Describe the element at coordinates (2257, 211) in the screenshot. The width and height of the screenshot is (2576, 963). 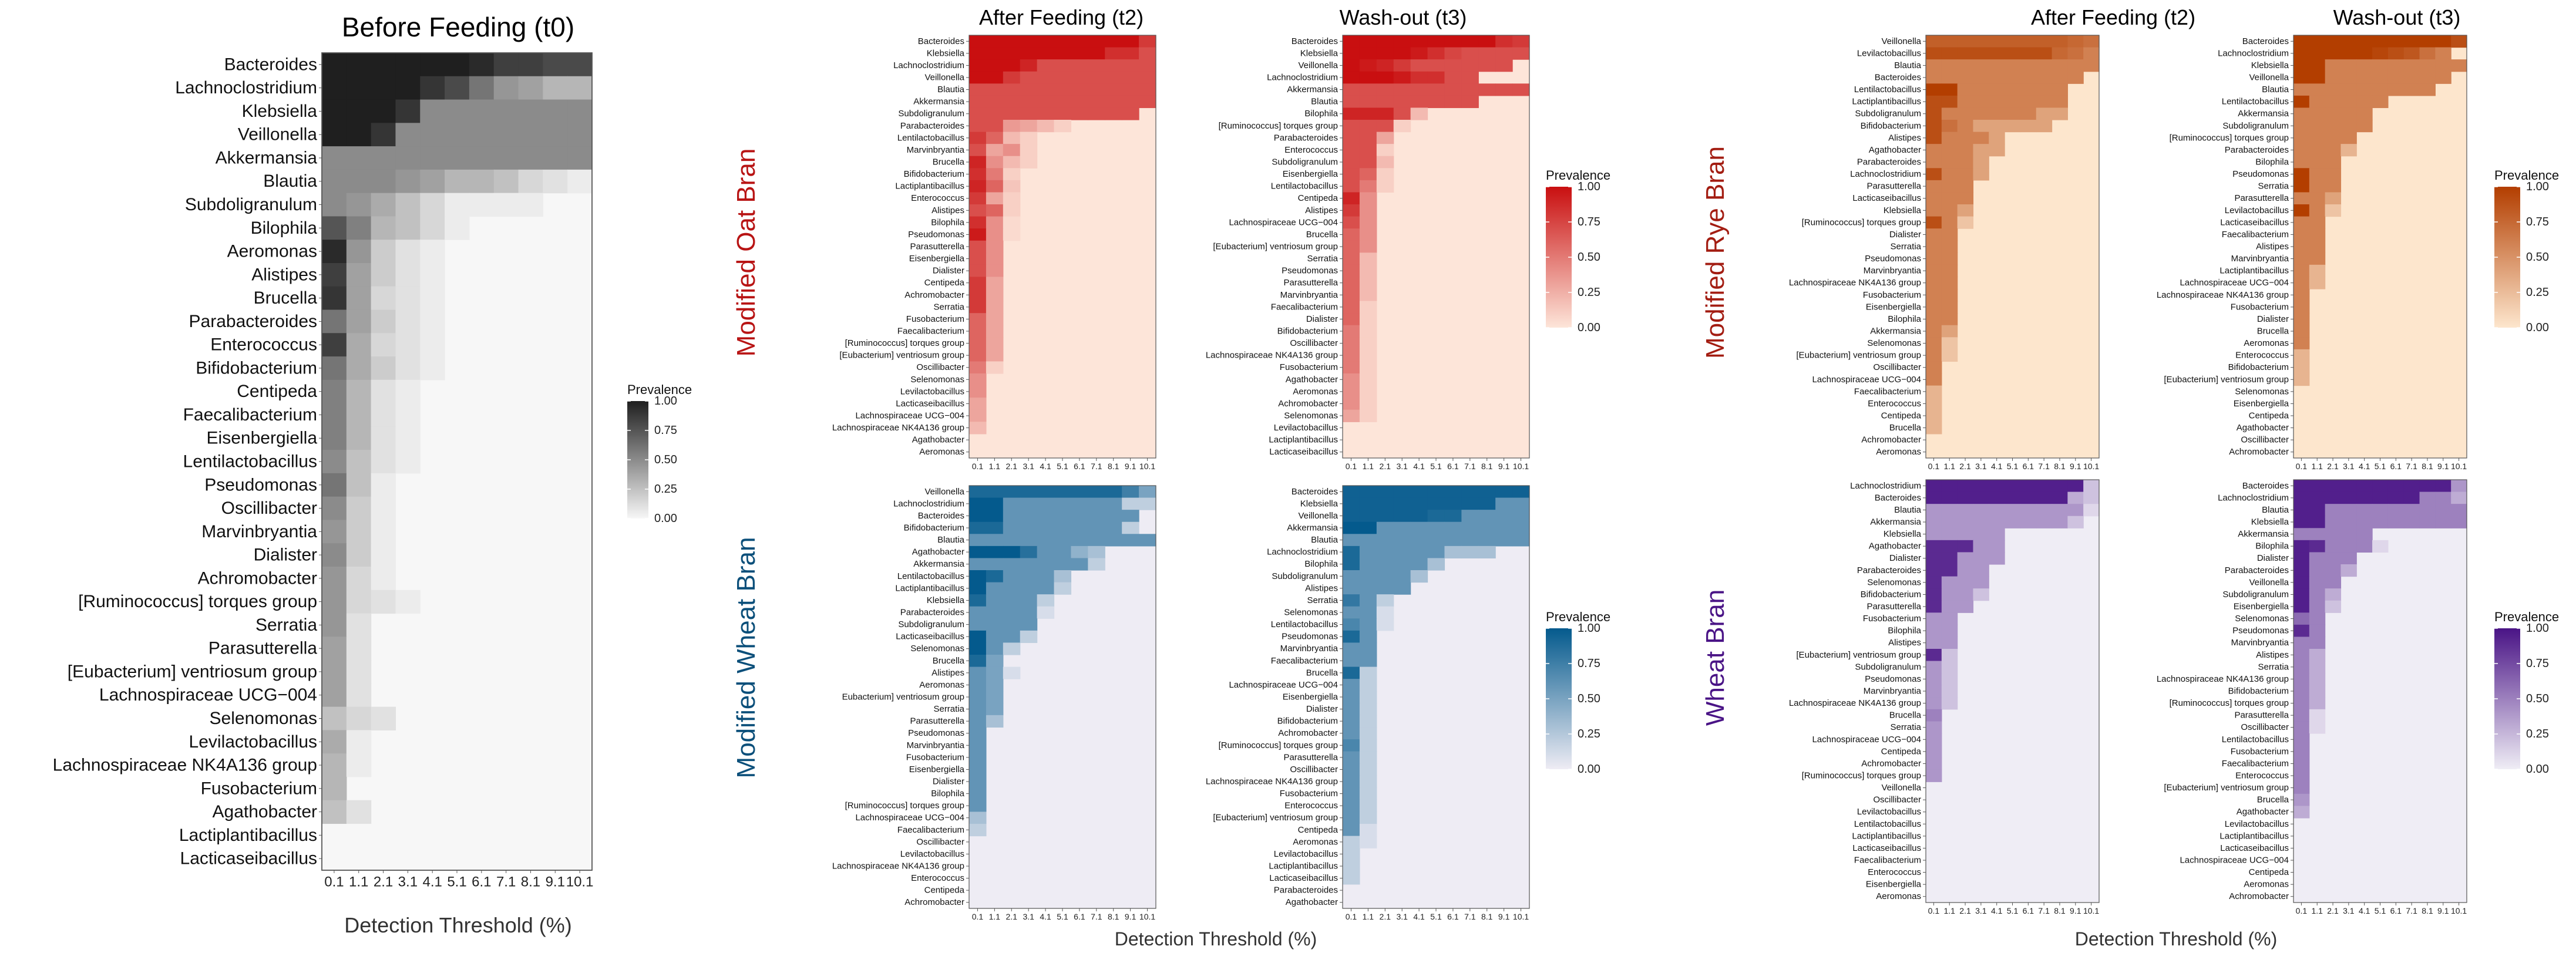
I see `y-tick-label: Levilactobacillus` at that location.